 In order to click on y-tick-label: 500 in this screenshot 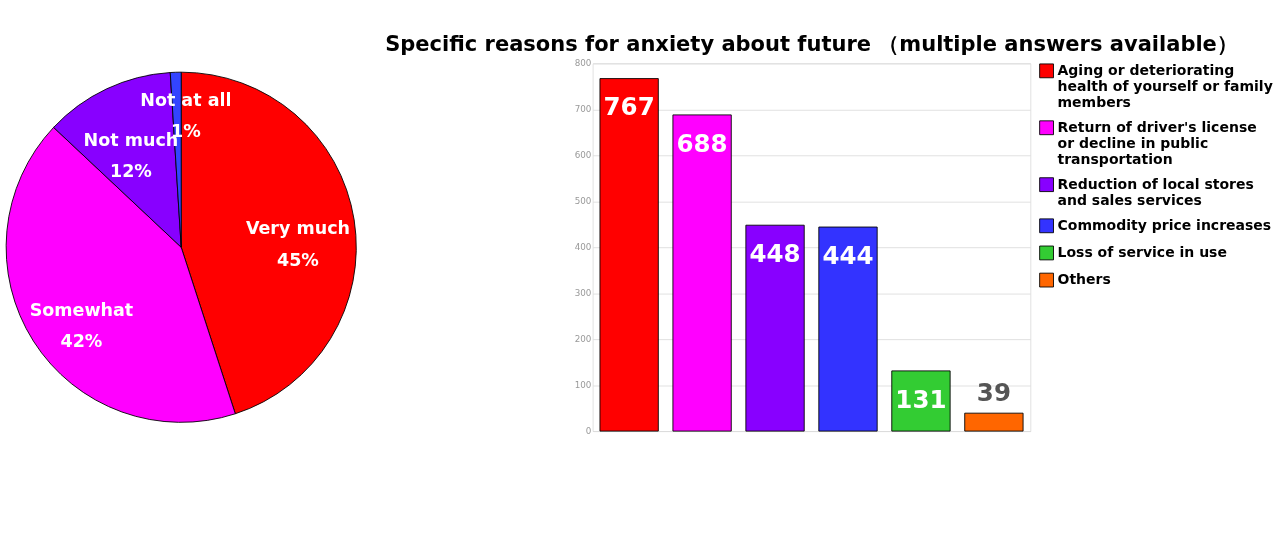, I will do `click(583, 201)`.